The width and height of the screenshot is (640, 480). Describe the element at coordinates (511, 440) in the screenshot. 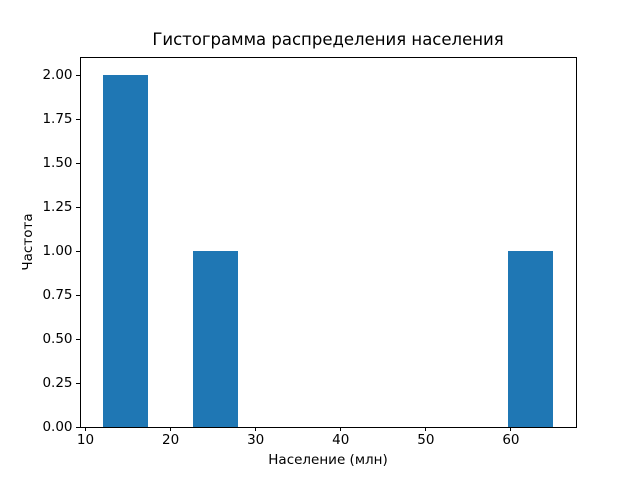

I see `x-tick-label: 60` at that location.